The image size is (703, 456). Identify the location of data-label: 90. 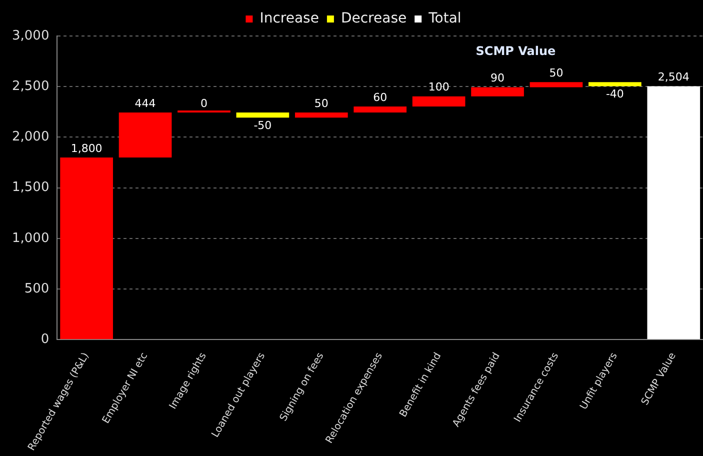
(497, 78).